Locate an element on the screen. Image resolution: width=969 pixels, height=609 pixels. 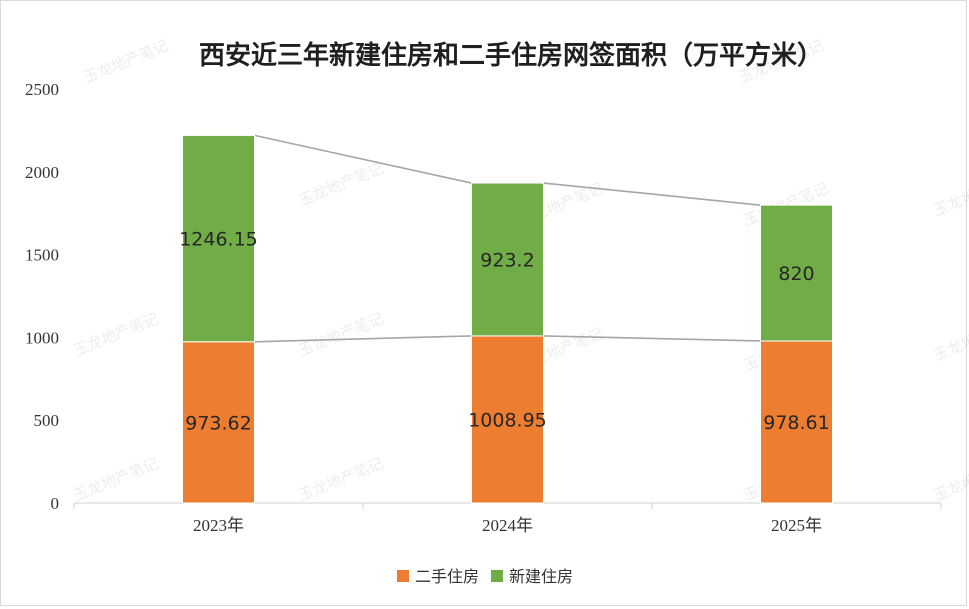
y-tick-label: 0 is located at coordinates (55, 503).